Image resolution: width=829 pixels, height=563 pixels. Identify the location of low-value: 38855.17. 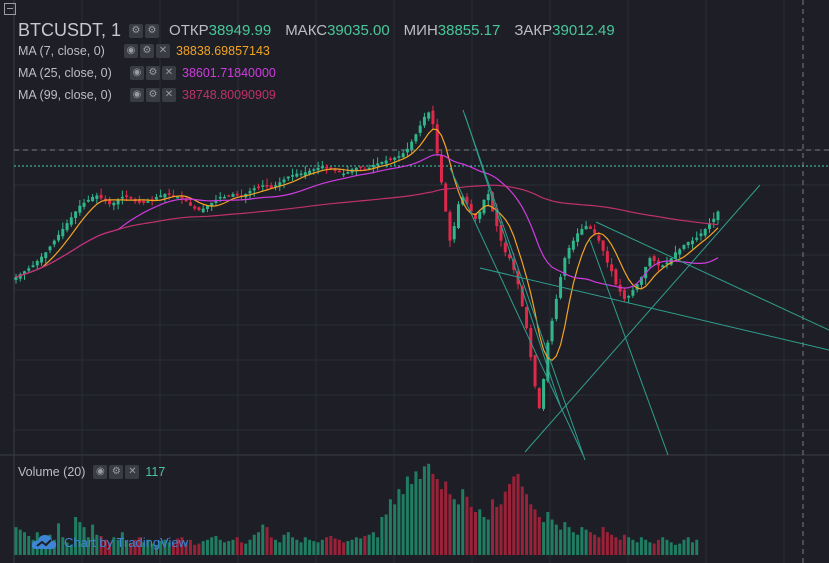
(469, 30).